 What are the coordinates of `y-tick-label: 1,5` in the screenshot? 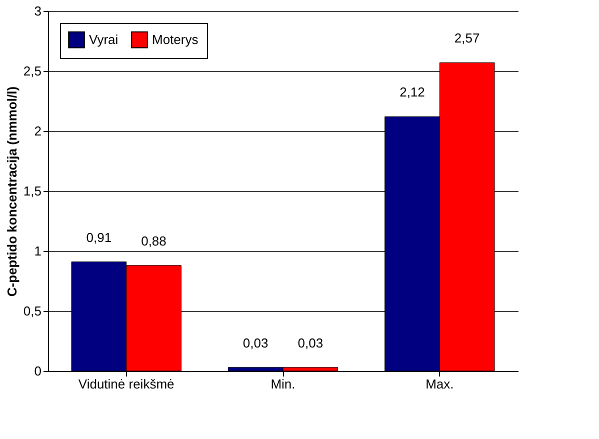 It's located at (32, 191).